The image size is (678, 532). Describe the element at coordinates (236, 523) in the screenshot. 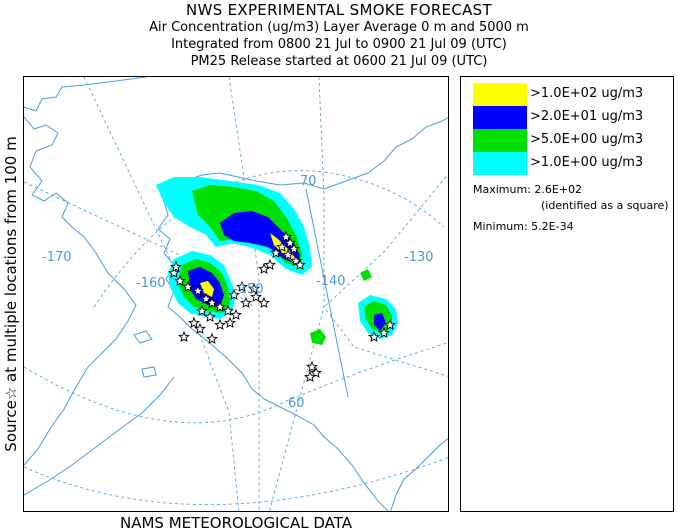

I see `met-data-label: NAMS METEOROLOGICAL DATA` at that location.